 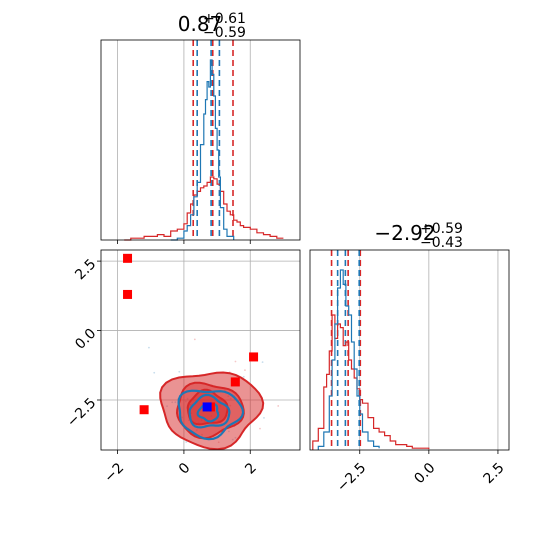 I want to click on hist1-title-minus: −0.59, so click(x=224, y=33).